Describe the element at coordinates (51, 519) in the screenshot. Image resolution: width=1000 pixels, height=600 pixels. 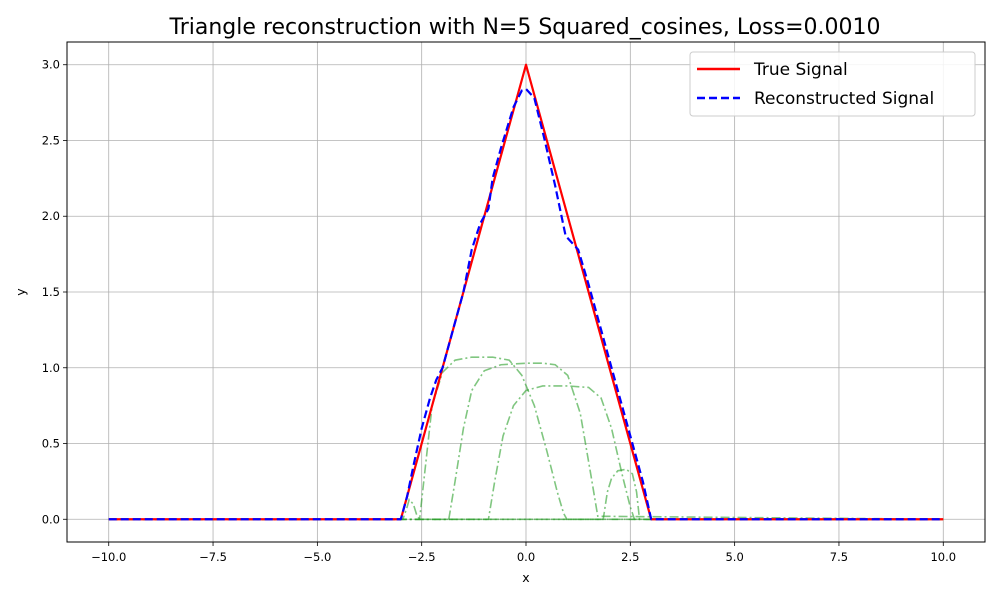
I see `y-tick-label: 0.0` at that location.